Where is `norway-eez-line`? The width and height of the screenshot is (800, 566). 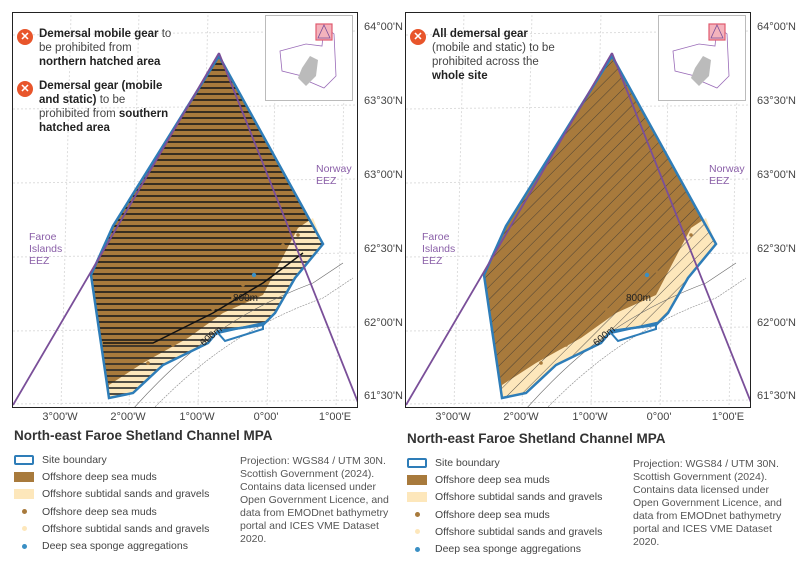 norway-eez-line is located at coordinates (680, 227).